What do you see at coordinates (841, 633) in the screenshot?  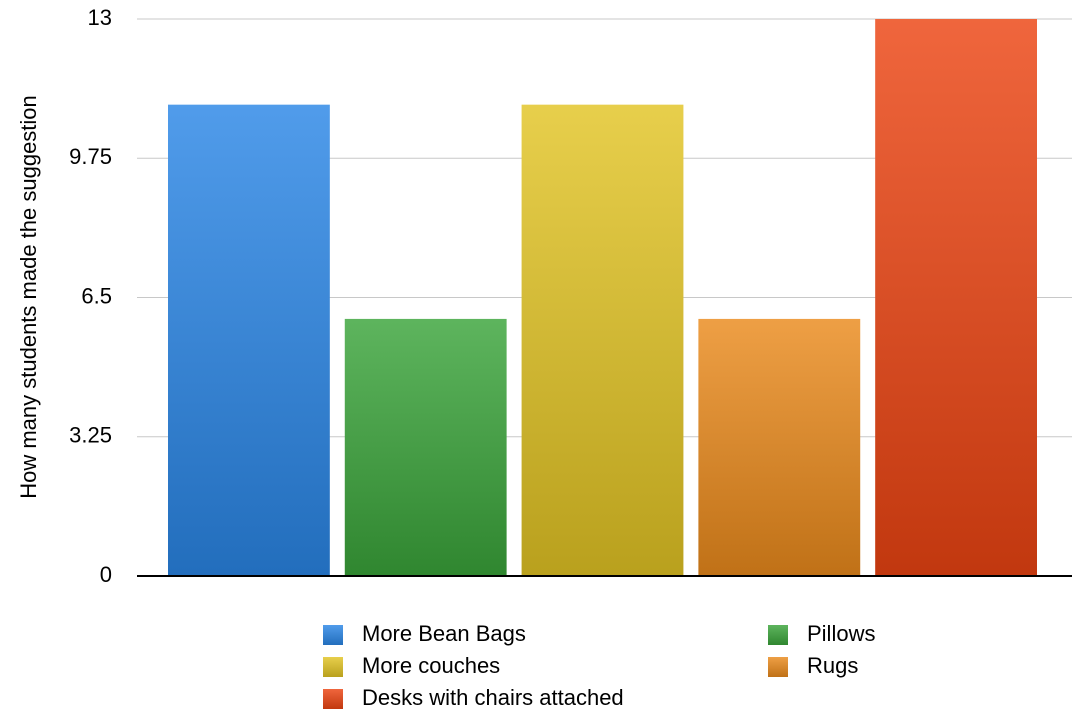 I see `legend-label: Pillows` at bounding box center [841, 633].